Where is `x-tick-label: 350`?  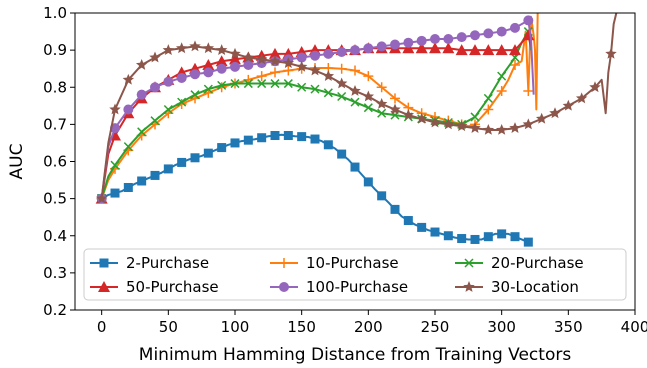
x-tick-label: 350 is located at coordinates (568, 327).